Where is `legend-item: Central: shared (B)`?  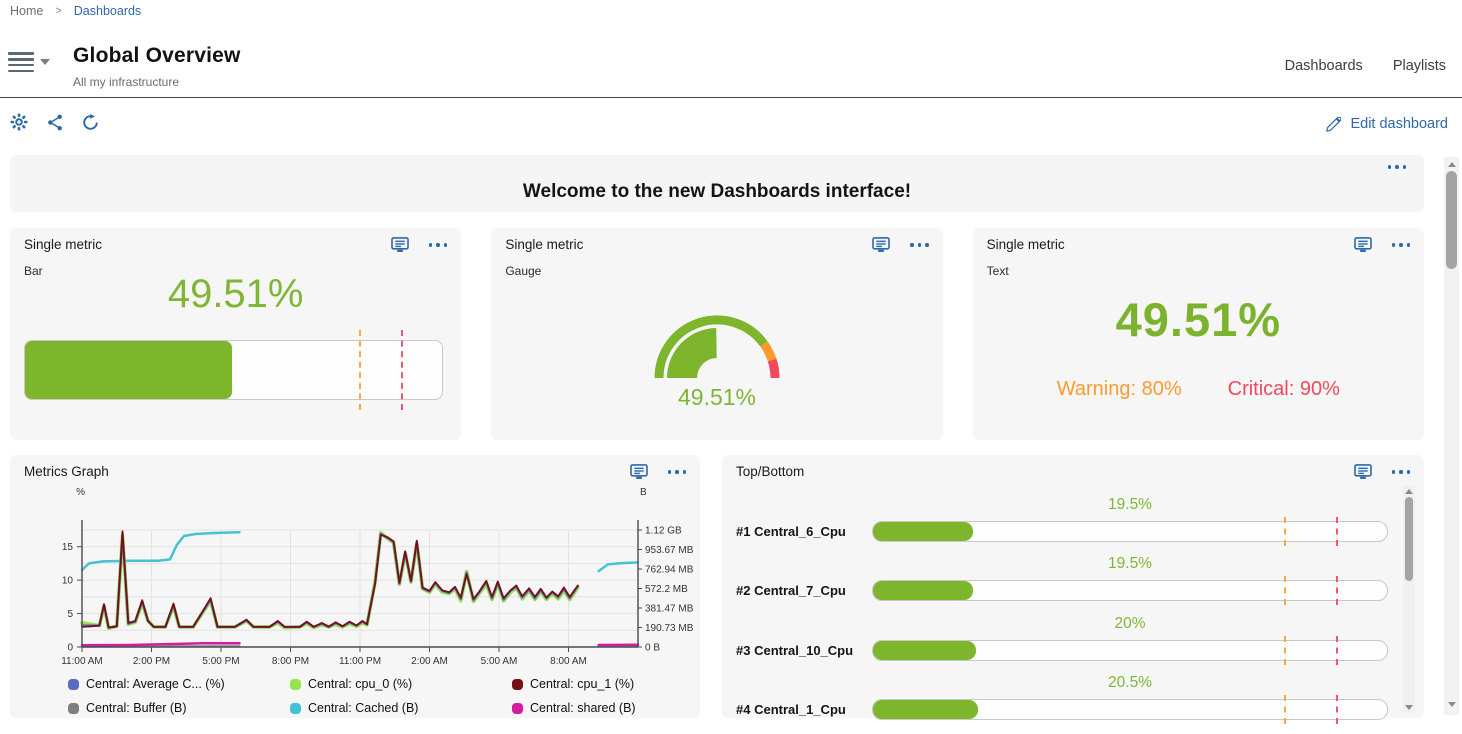 legend-item: Central: shared (B) is located at coordinates (623, 708).